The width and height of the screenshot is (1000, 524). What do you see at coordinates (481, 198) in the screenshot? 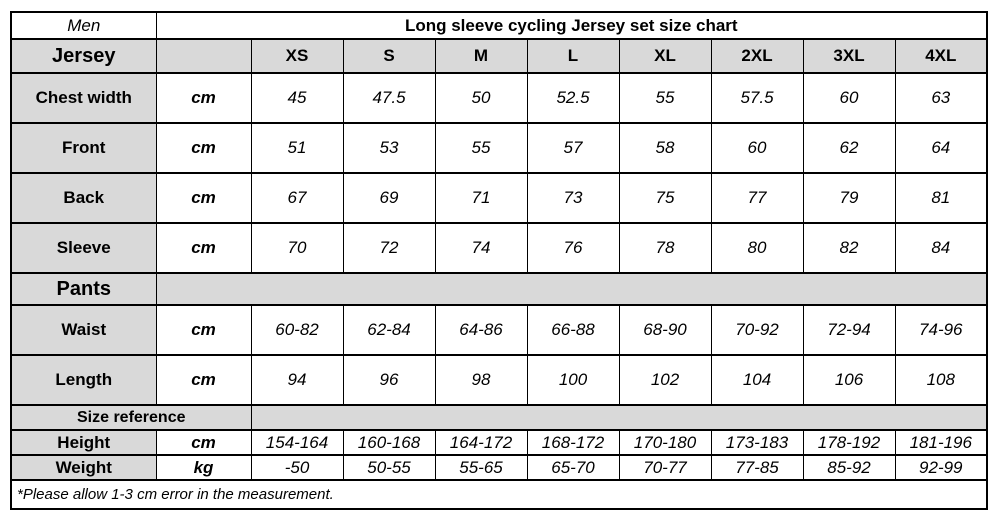
I see `value-cell: 71` at bounding box center [481, 198].